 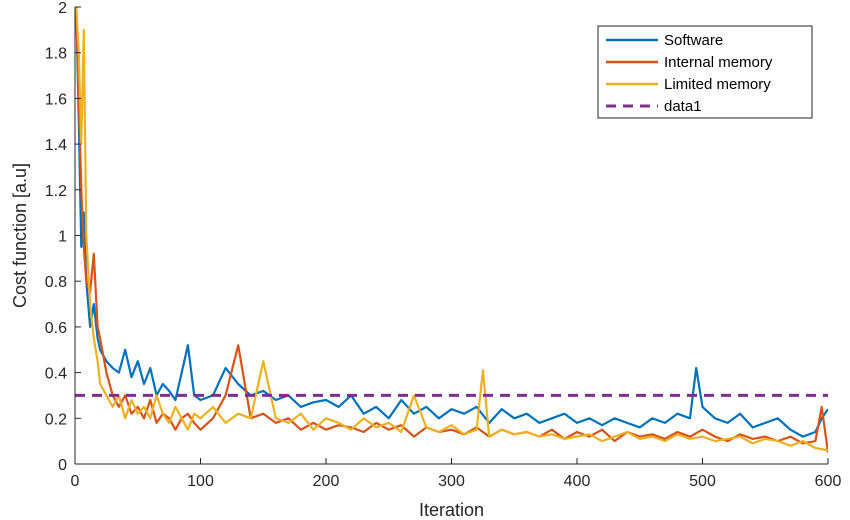 What do you see at coordinates (828, 481) in the screenshot?
I see `x-tick-label: 600` at bounding box center [828, 481].